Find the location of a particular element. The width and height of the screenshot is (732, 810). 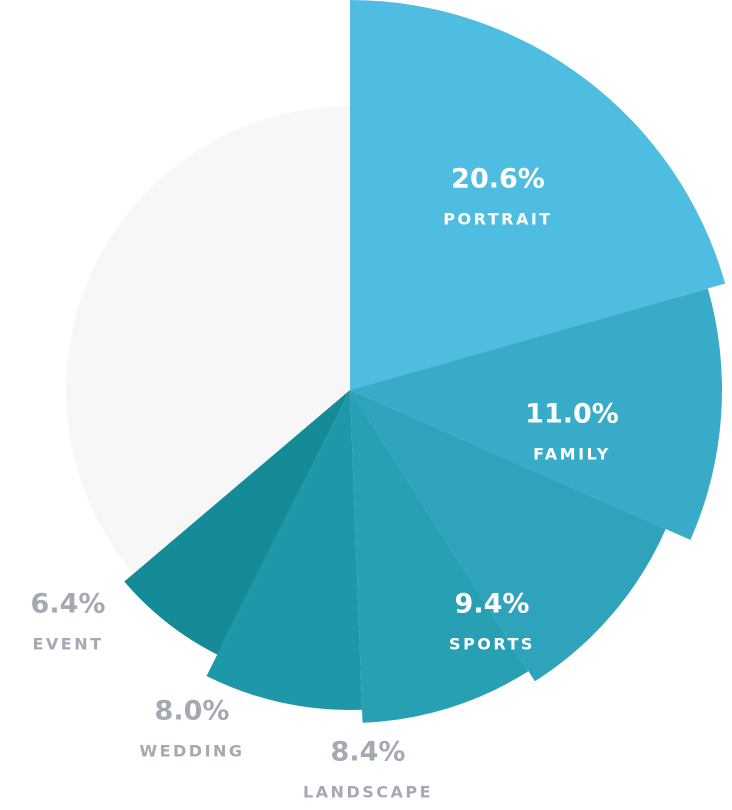

value-label: 8.4% is located at coordinates (368, 752).